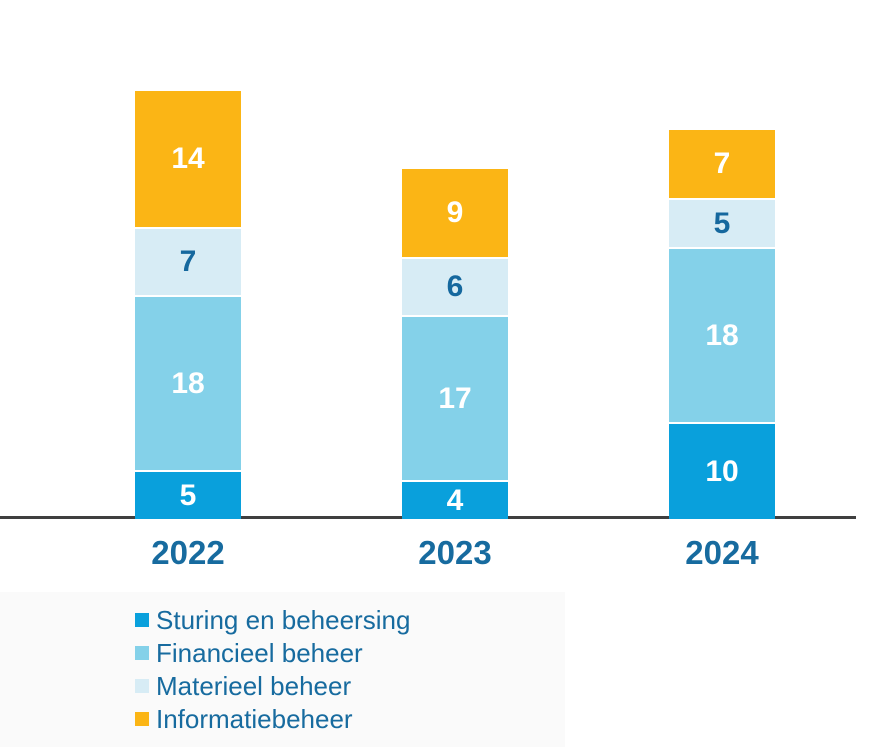 This screenshot has height=747, width=892. I want to click on bar-segment-materieel-beheer: 5, so click(722, 222).